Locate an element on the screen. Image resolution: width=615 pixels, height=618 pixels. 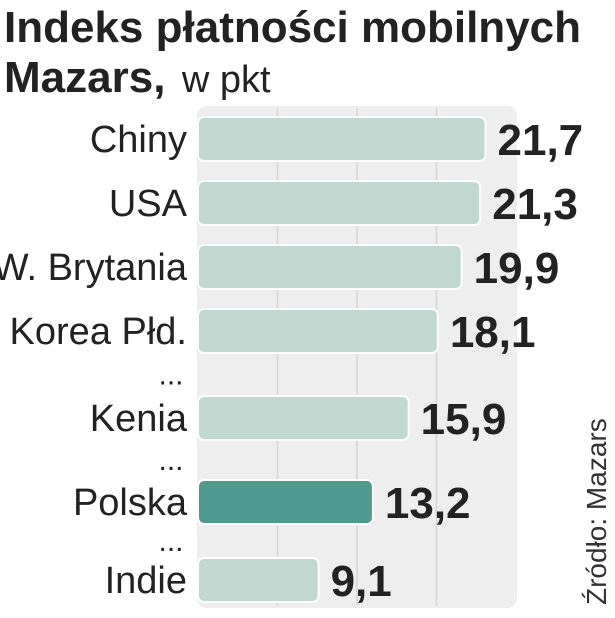
chart-title-line2: Mazars, w pkt is located at coordinates (137, 77).